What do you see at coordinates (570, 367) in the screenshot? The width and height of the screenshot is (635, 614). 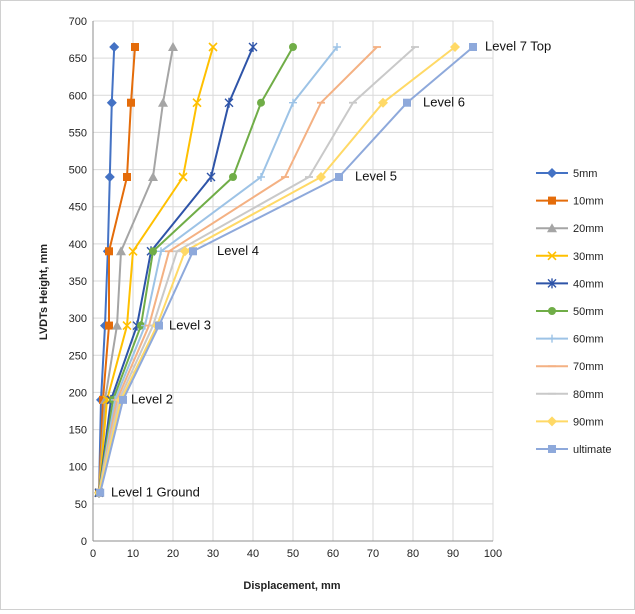 I see `legend-item: 70mm` at bounding box center [570, 367].